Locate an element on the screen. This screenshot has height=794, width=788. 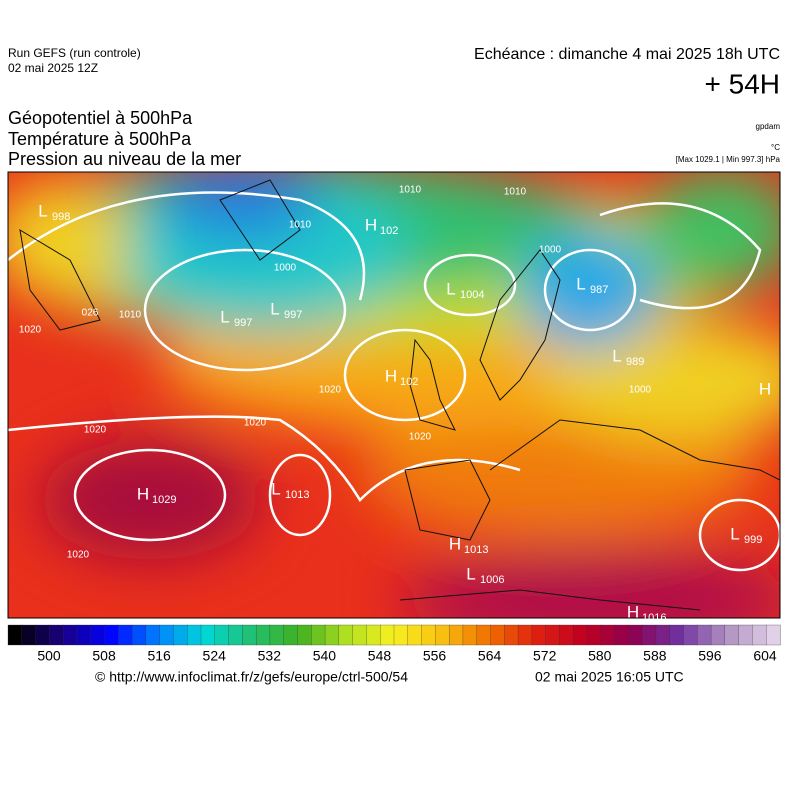
colorbar-tick-label: 604 is located at coordinates (765, 656).